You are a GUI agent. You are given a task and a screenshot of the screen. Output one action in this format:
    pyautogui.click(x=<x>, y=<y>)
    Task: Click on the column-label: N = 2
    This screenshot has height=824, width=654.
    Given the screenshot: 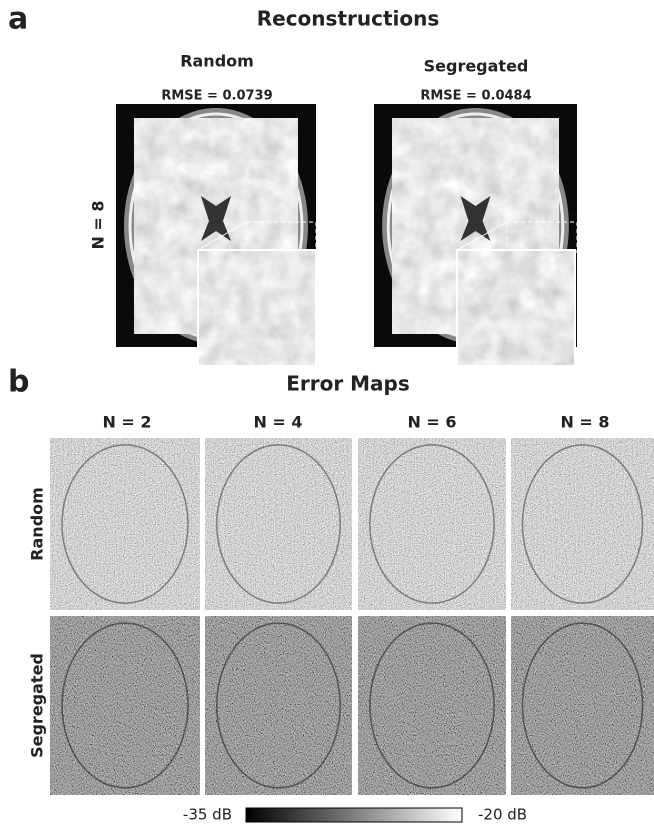 What is the action you would take?
    pyautogui.click(x=126, y=422)
    